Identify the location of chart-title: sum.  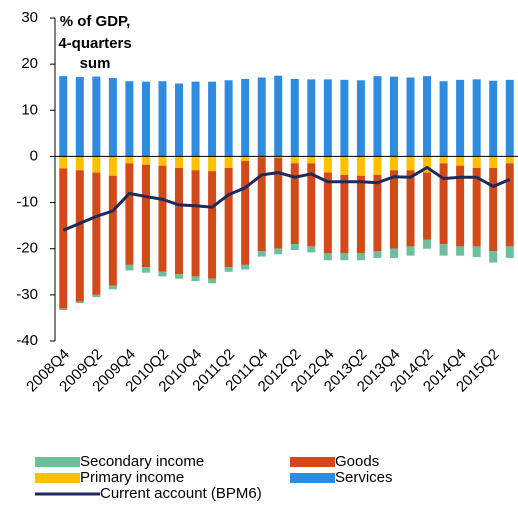
(95, 63).